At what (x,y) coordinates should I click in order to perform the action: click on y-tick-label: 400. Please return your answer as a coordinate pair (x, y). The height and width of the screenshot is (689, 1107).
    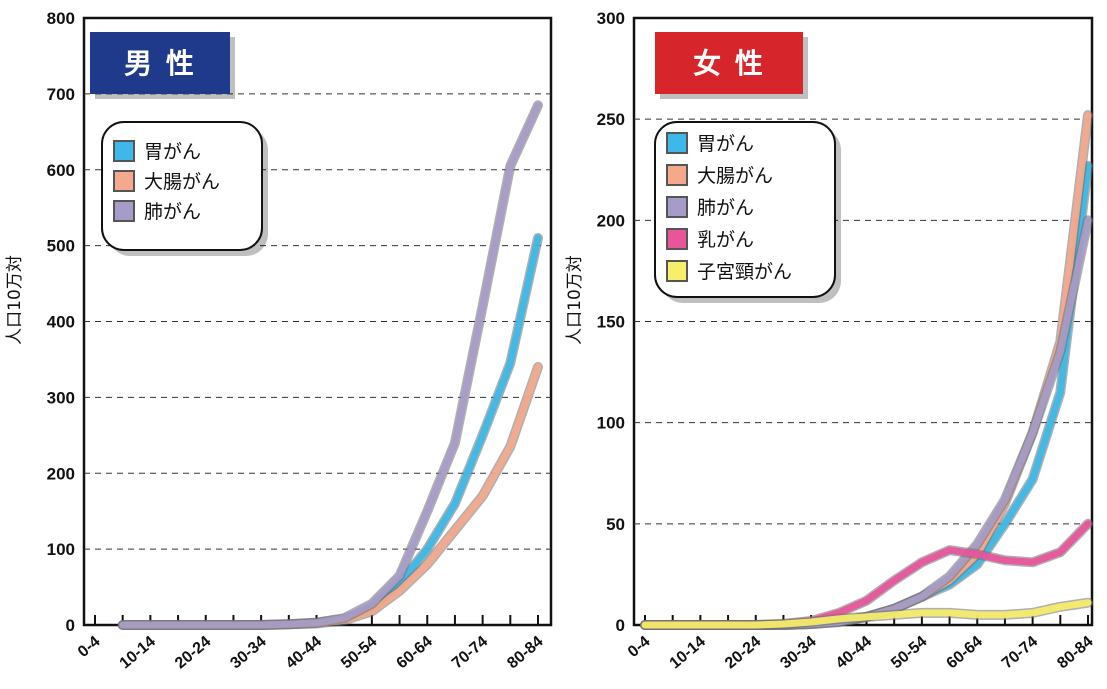
    Looking at the image, I should click on (61, 322).